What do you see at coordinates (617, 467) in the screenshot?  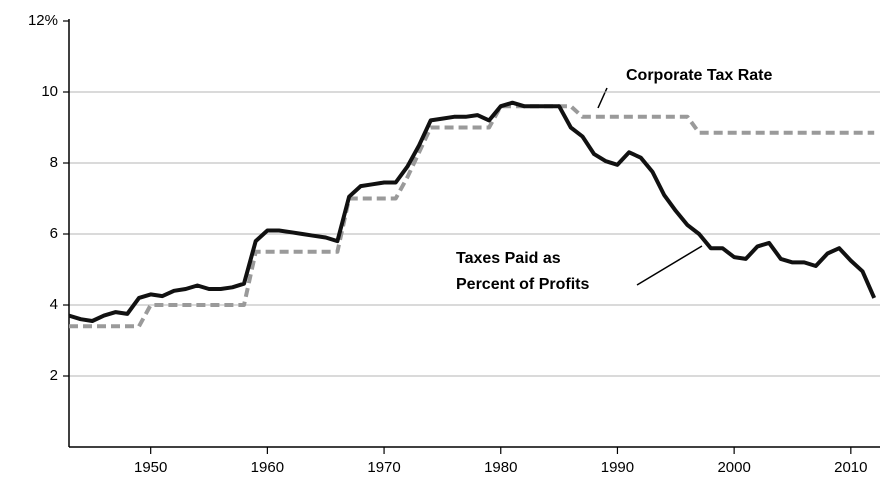 I see `x-tick-label: 1990` at bounding box center [617, 467].